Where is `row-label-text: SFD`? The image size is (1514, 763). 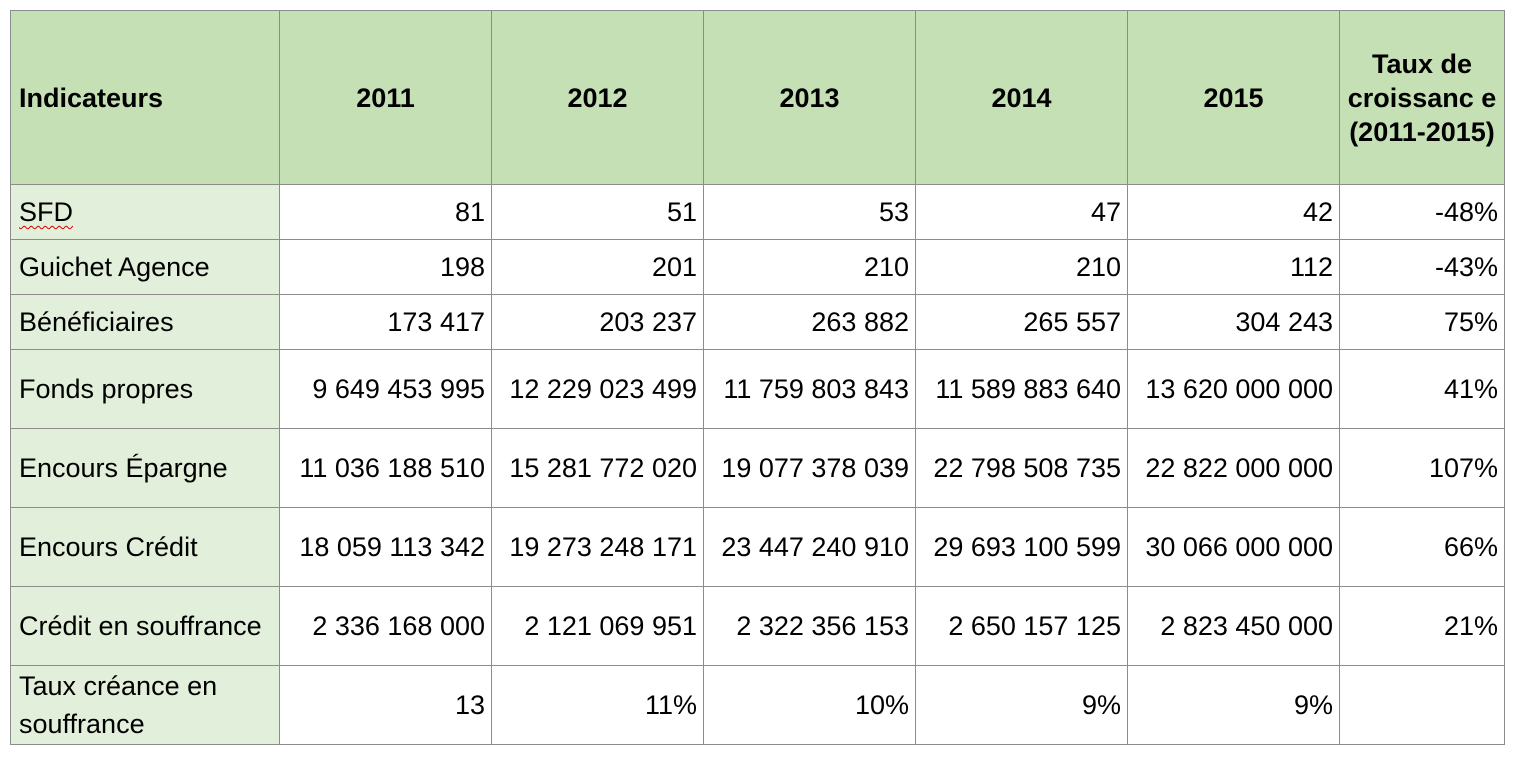 row-label-text: SFD is located at coordinates (46, 212).